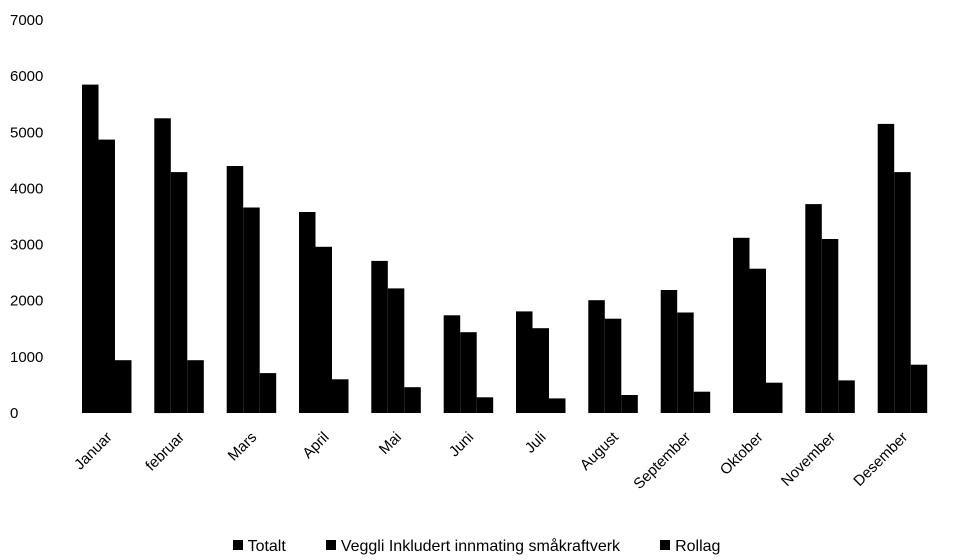  What do you see at coordinates (26, 301) in the screenshot?
I see `y-tick-label: 2000` at bounding box center [26, 301].